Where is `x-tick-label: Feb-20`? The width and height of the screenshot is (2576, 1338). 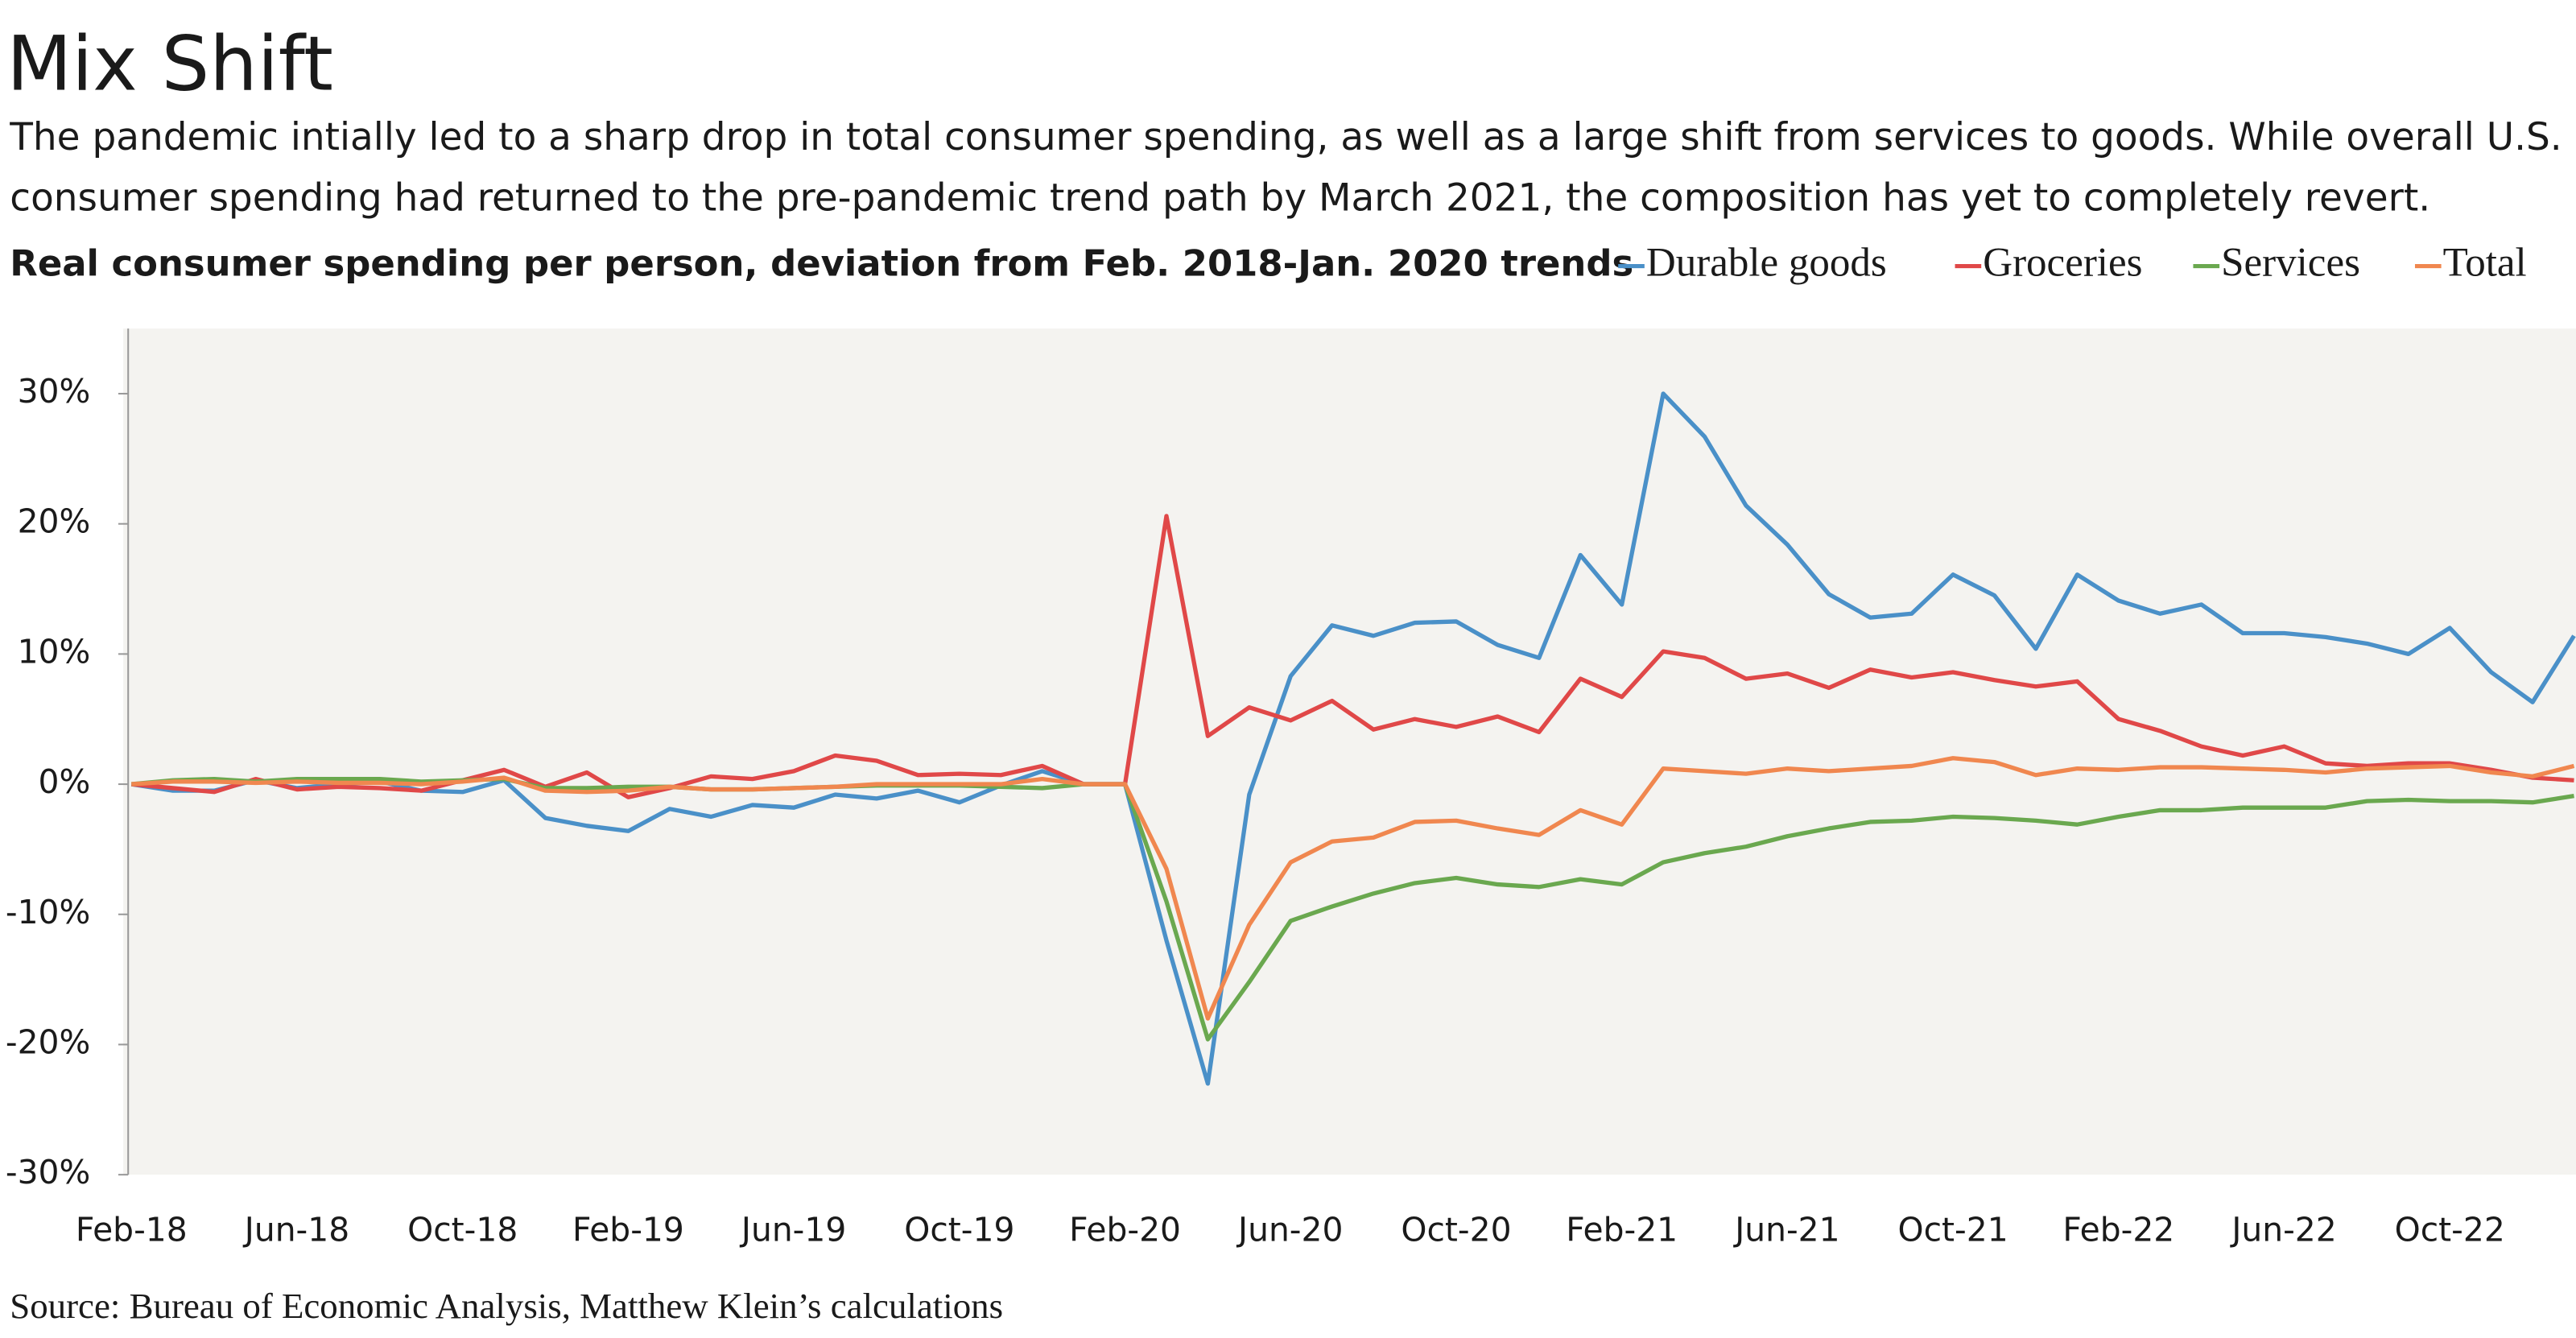
x-tick-label: Feb-20 is located at coordinates (1125, 1230).